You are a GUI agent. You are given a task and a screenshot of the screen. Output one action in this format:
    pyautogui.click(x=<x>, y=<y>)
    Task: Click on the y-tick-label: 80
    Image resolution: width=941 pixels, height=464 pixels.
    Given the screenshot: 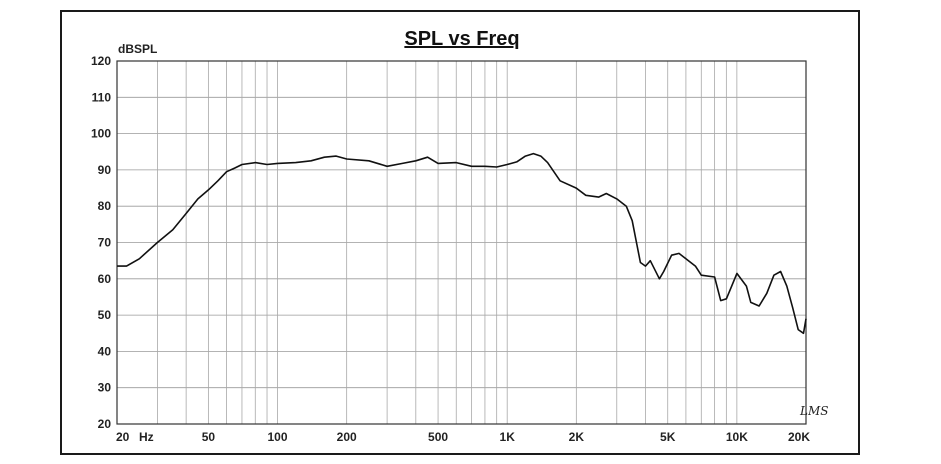 What is the action you would take?
    pyautogui.click(x=105, y=206)
    